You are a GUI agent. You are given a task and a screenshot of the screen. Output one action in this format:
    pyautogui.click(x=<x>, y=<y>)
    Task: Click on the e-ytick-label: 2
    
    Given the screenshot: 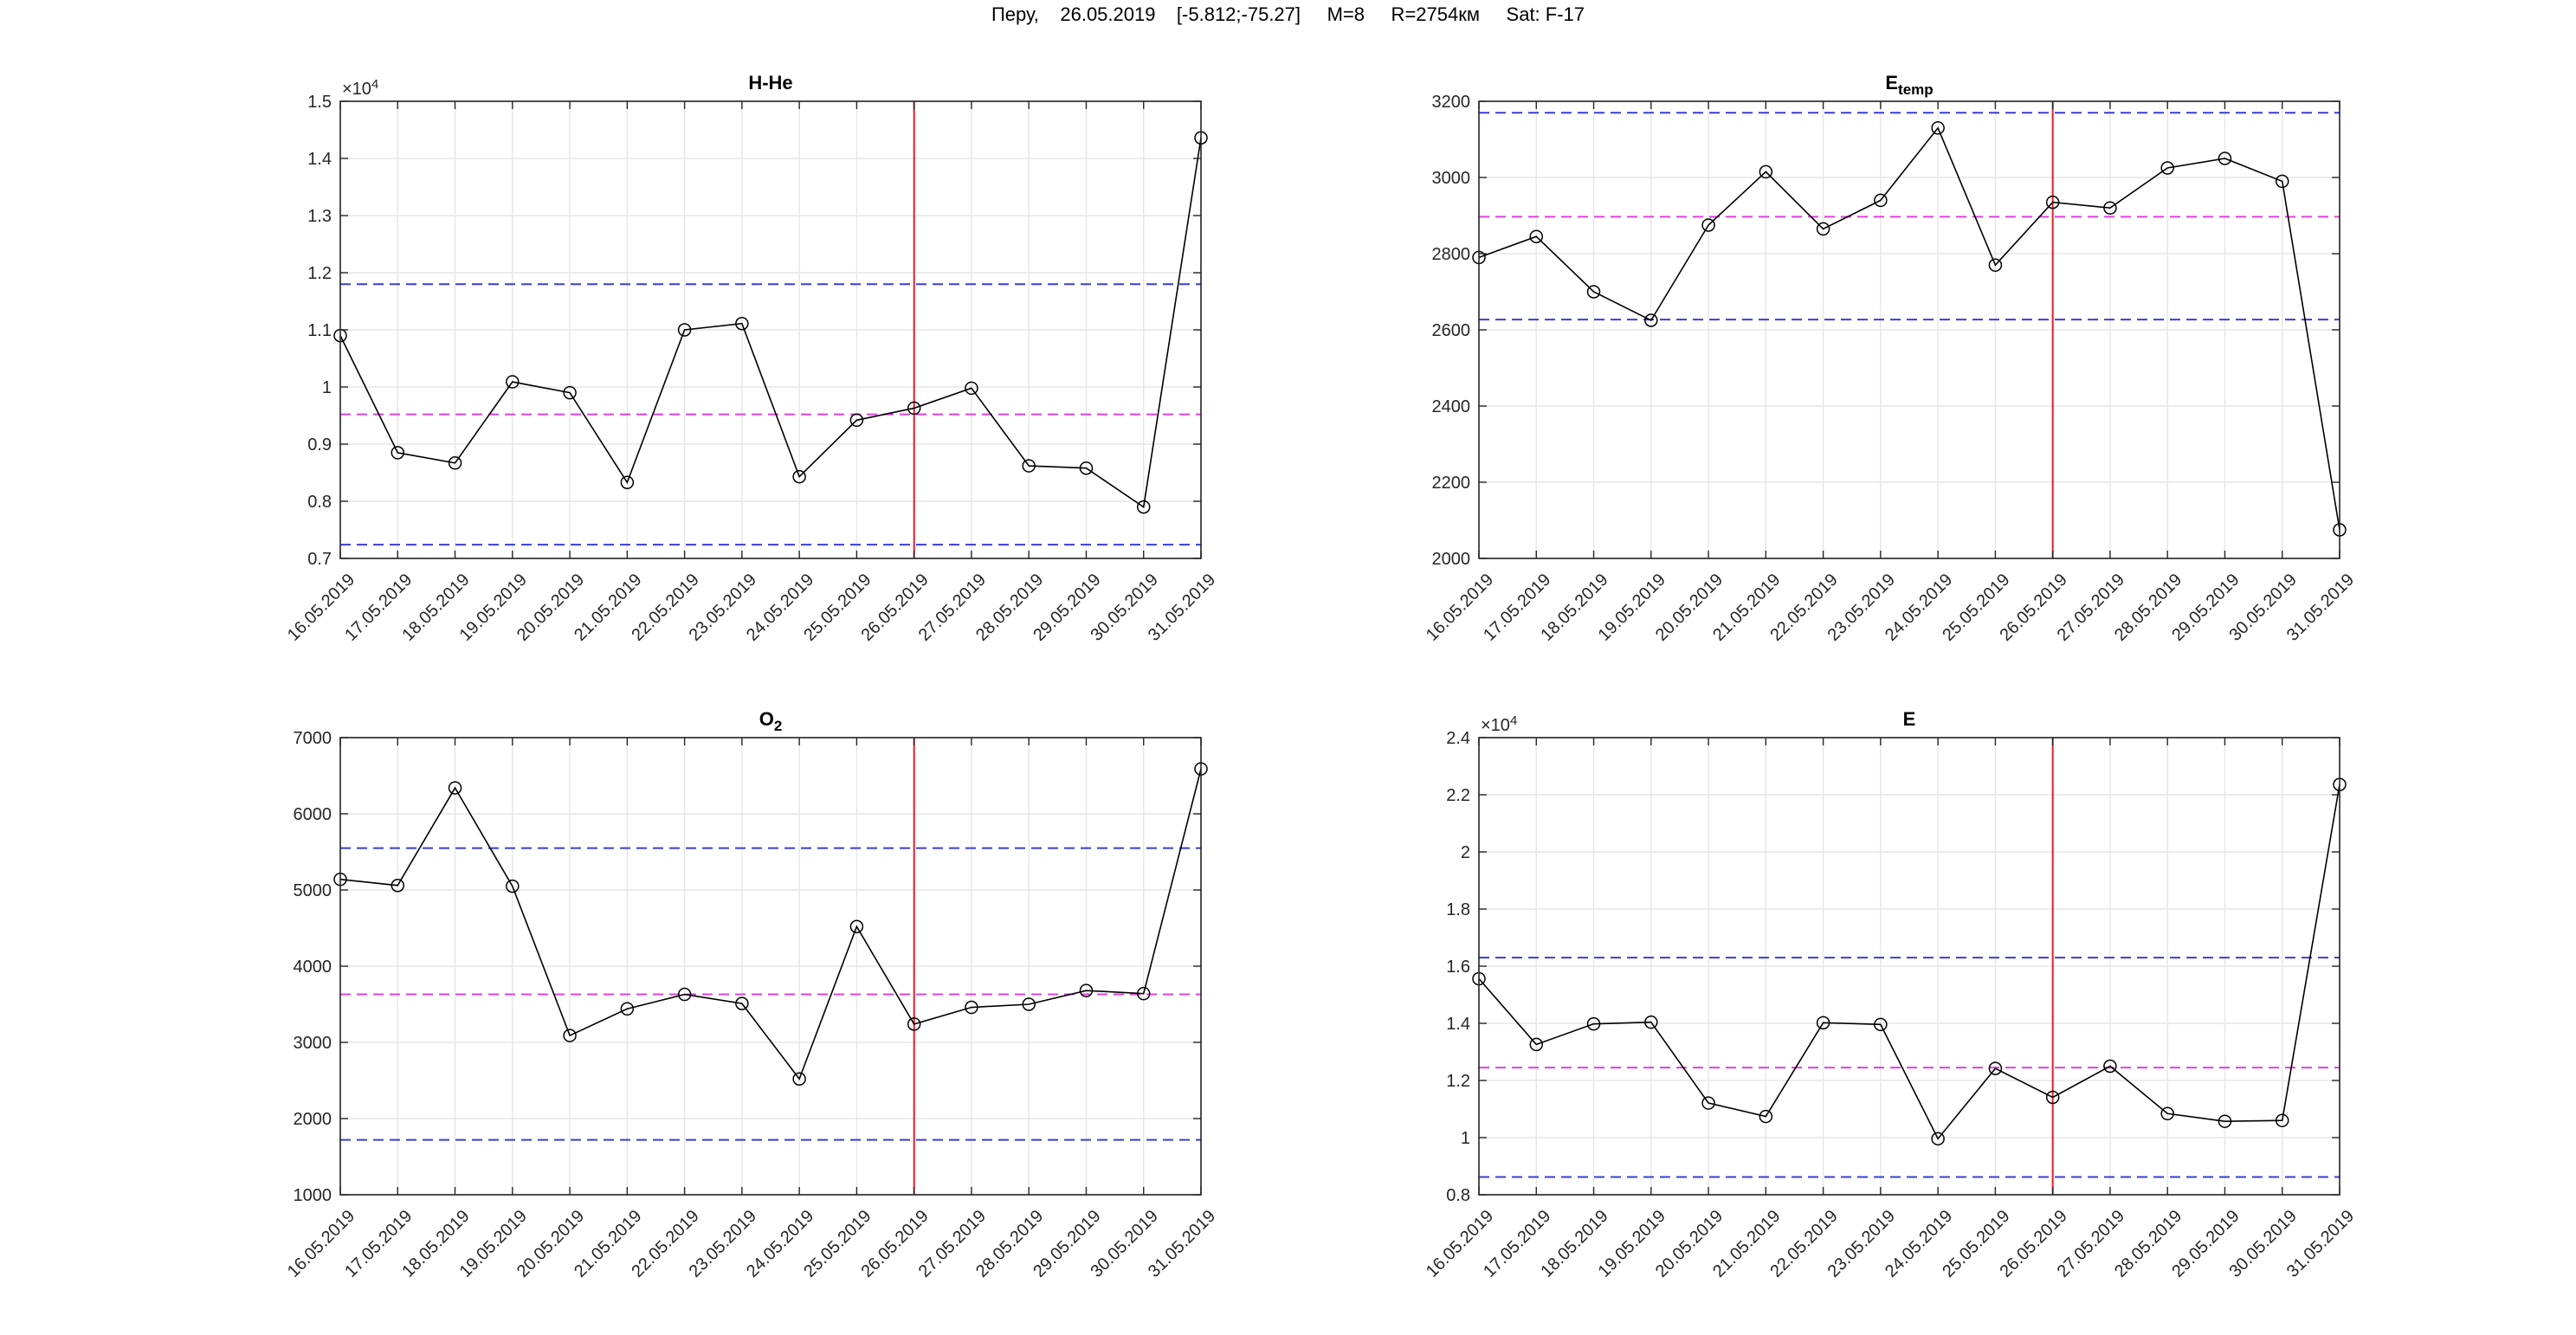 What is the action you would take?
    pyautogui.click(x=1465, y=852)
    